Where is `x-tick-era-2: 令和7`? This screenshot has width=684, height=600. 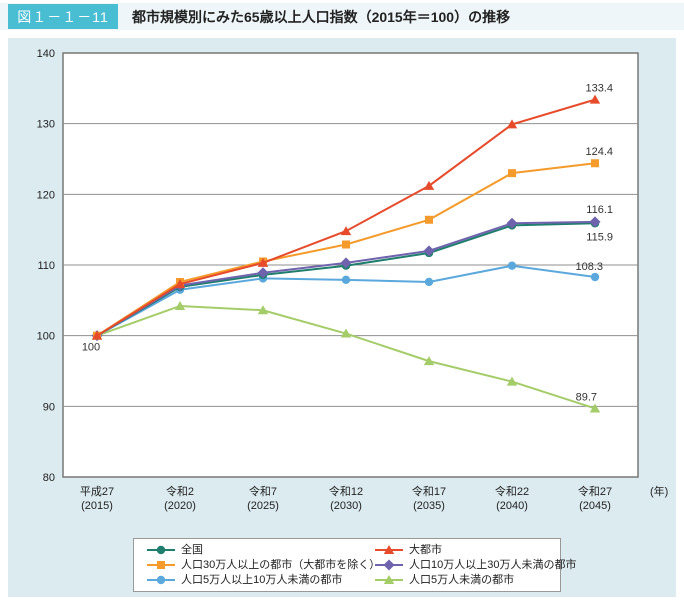
x-tick-era-2: 令和7 is located at coordinates (263, 491).